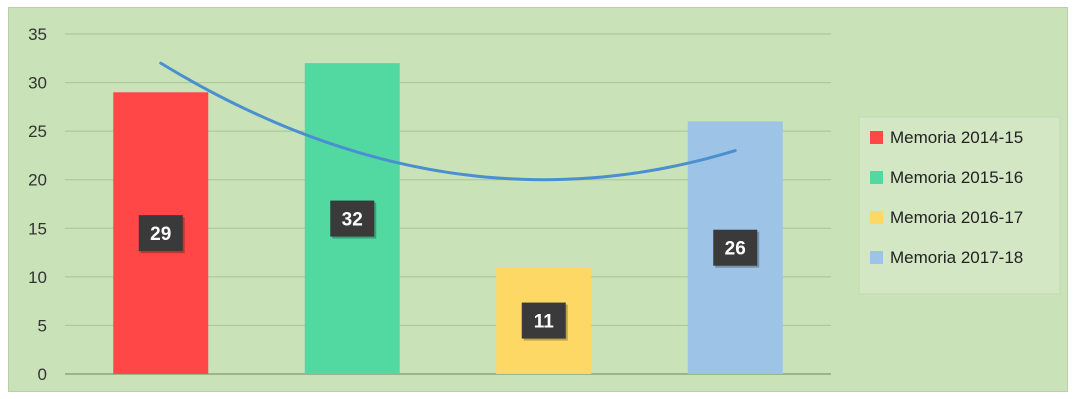  I want to click on y-tick-label: 25, so click(37, 131).